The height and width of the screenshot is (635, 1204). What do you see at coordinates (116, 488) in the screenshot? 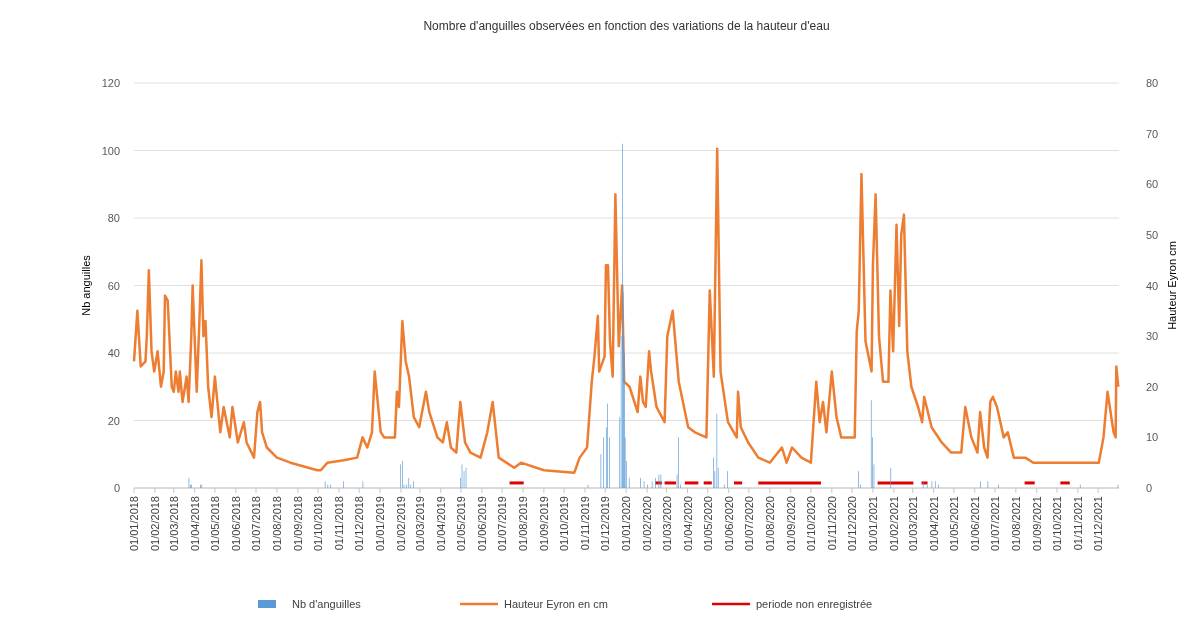
I see `y-tick-label: 0` at bounding box center [116, 488].